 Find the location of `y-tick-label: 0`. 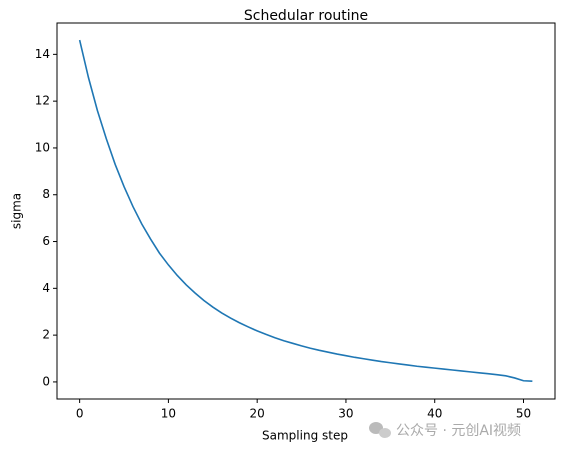

y-tick-label: 0 is located at coordinates (46, 381).